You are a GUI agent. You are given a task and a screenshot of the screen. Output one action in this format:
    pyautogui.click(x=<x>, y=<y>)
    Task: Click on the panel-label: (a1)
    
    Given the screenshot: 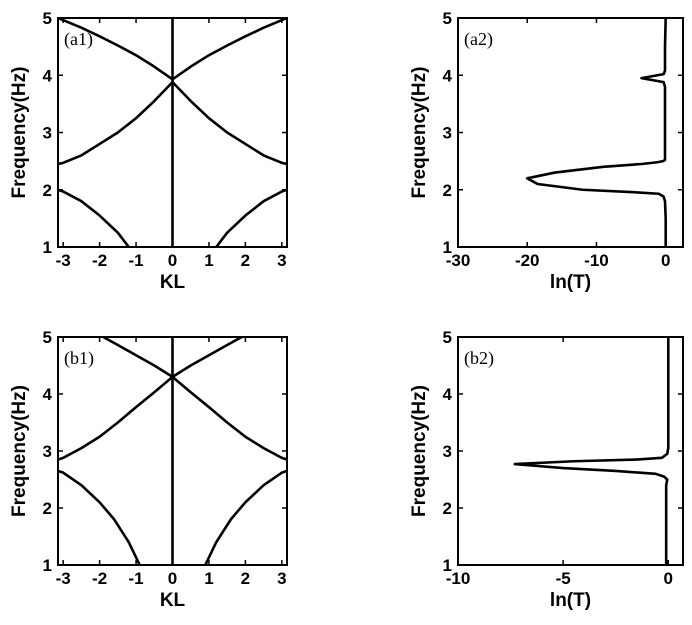 What is the action you would take?
    pyautogui.click(x=78, y=39)
    